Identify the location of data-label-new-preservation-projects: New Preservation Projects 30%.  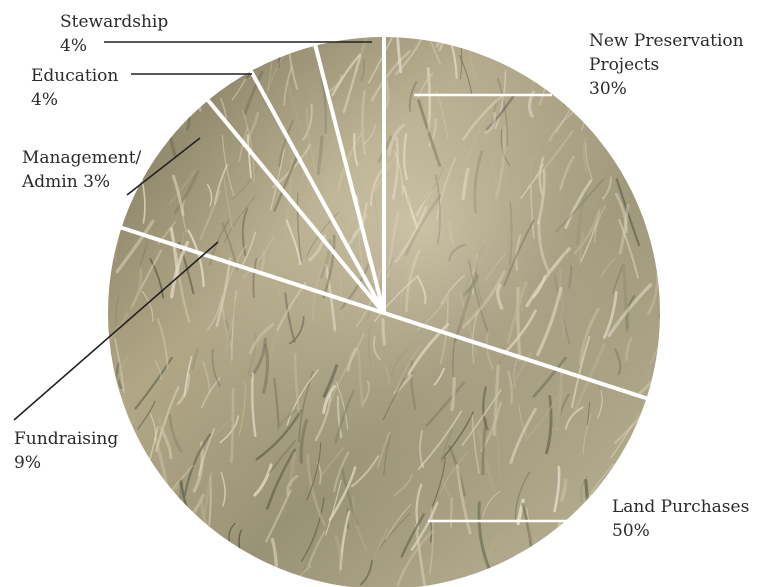
(666, 65).